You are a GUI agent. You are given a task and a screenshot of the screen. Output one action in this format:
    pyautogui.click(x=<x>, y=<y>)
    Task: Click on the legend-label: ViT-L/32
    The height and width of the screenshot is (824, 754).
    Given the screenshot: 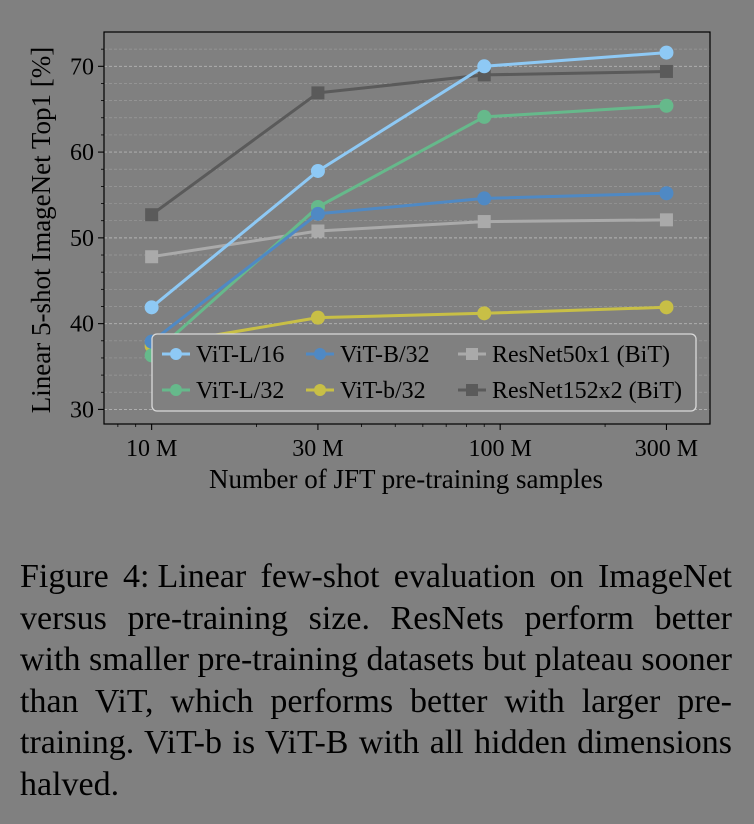 What is the action you would take?
    pyautogui.click(x=240, y=391)
    